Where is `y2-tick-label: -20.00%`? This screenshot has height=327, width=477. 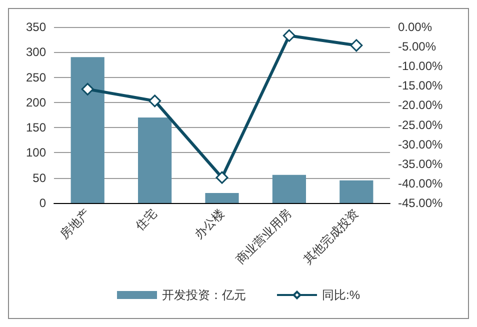 y2-tick-label: -20.00% is located at coordinates (421, 105).